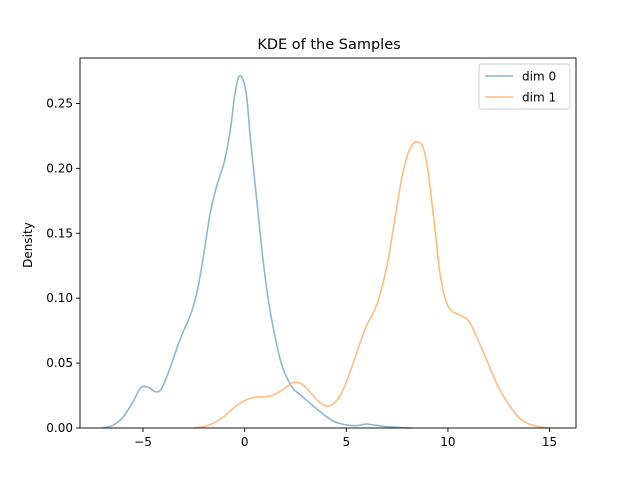 This screenshot has width=640, height=480. I want to click on x-tick-label: 0, so click(245, 442).